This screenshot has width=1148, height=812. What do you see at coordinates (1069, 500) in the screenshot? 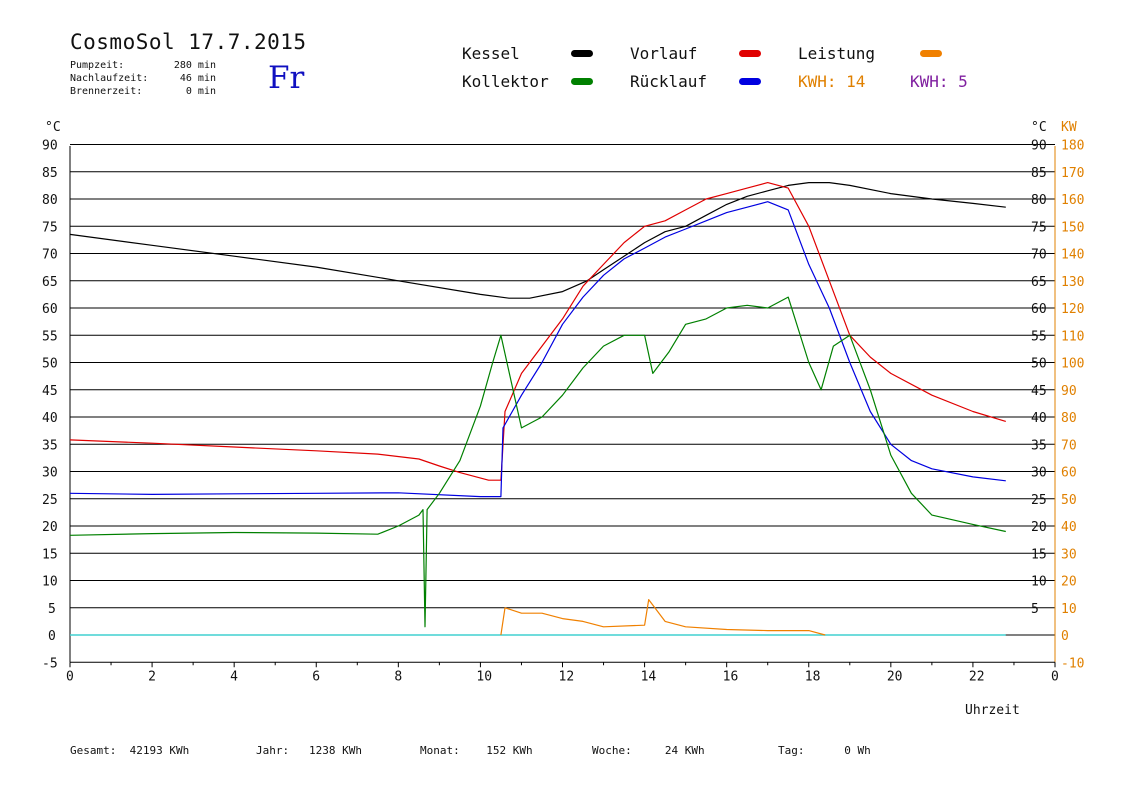
I see `y-power-tick-label: 50` at bounding box center [1069, 500].